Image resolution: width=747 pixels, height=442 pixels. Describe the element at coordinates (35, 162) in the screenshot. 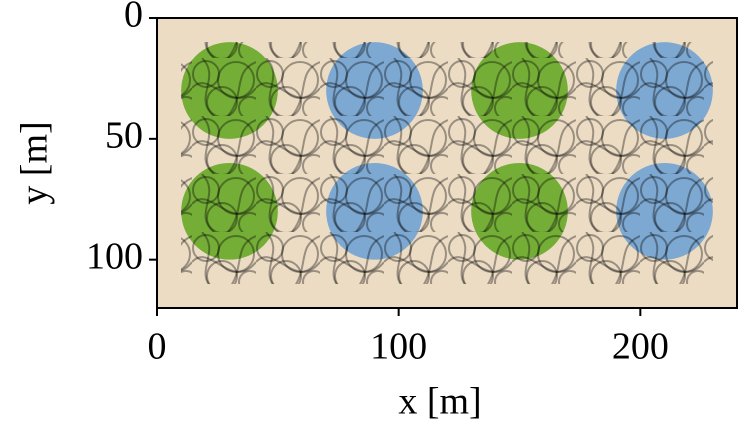

I see `y-axis-label: y [m]` at that location.